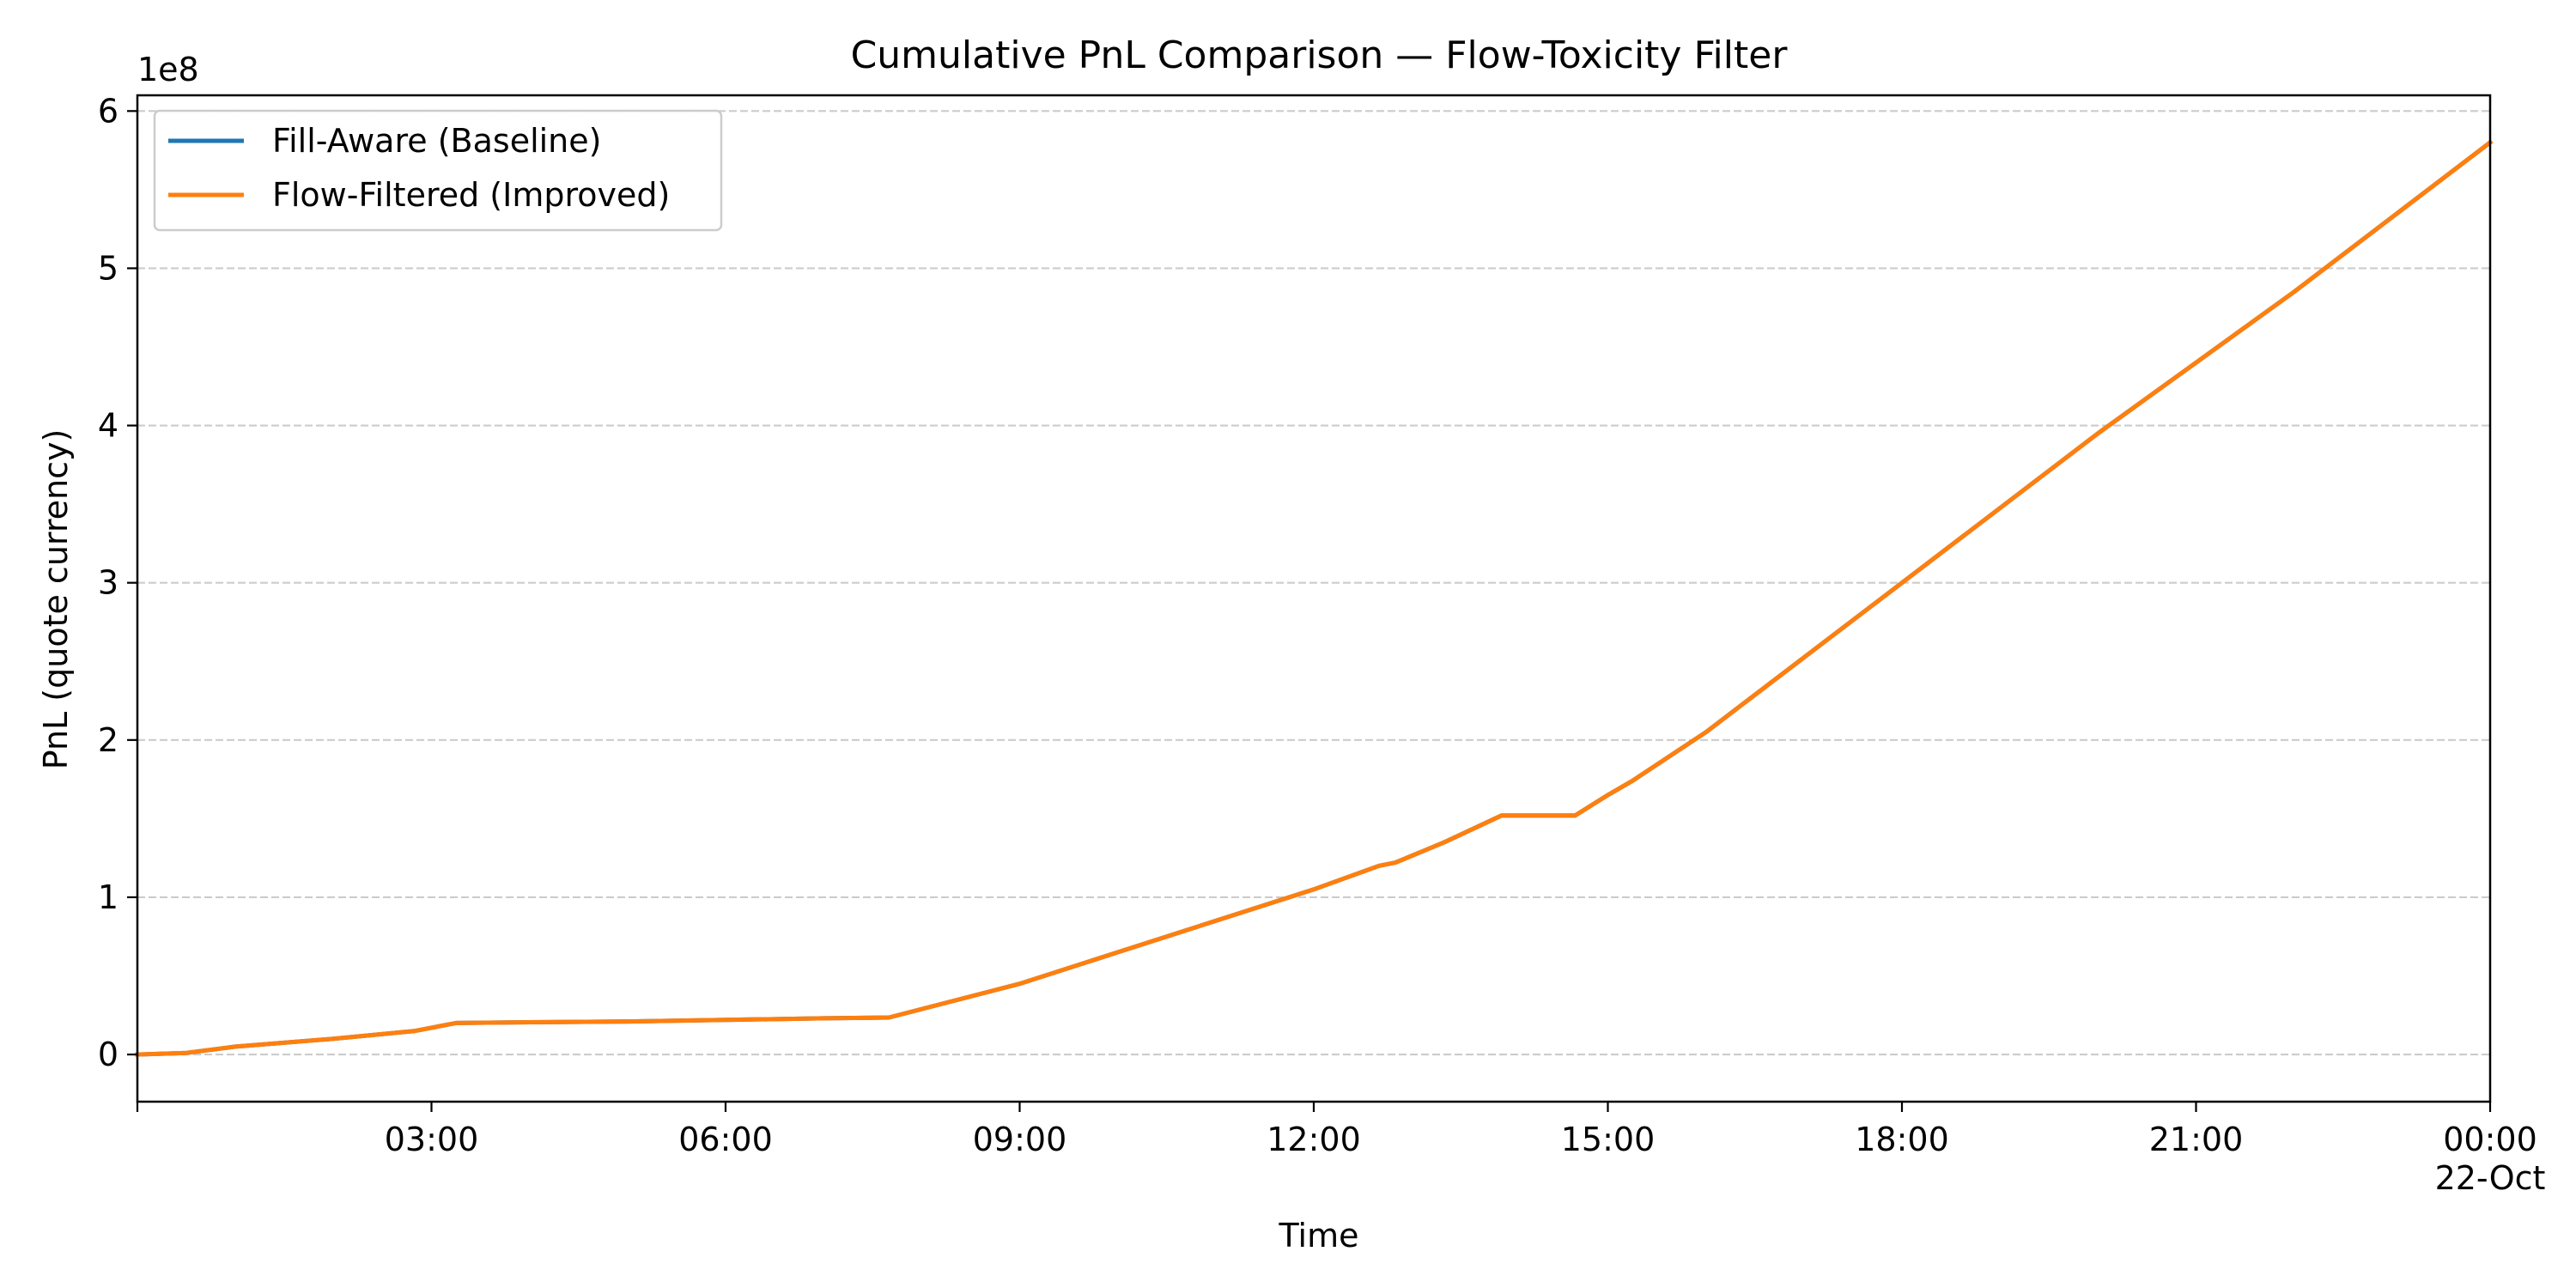 This screenshot has width=2576, height=1288. What do you see at coordinates (1609, 1140) in the screenshot?
I see `x-tick-label: 15:00` at bounding box center [1609, 1140].